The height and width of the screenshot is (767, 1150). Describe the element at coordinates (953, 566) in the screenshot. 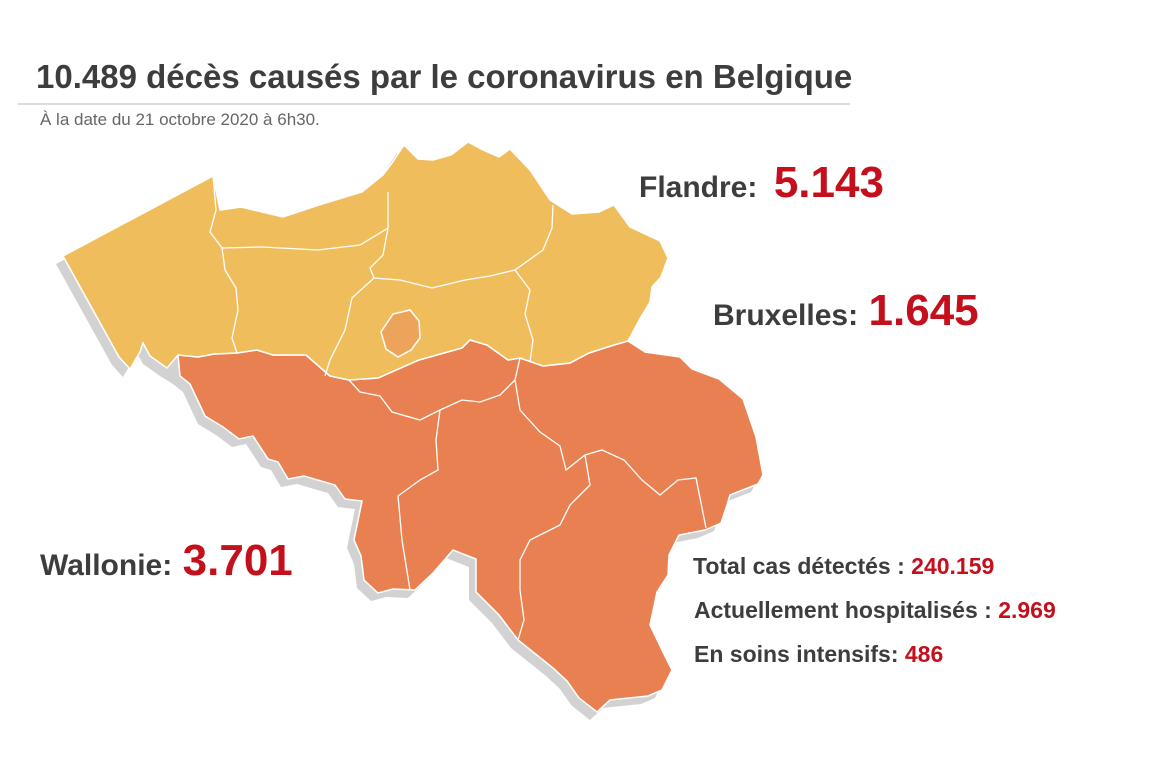

I see `stat-total-cases-value: 240.159` at that location.